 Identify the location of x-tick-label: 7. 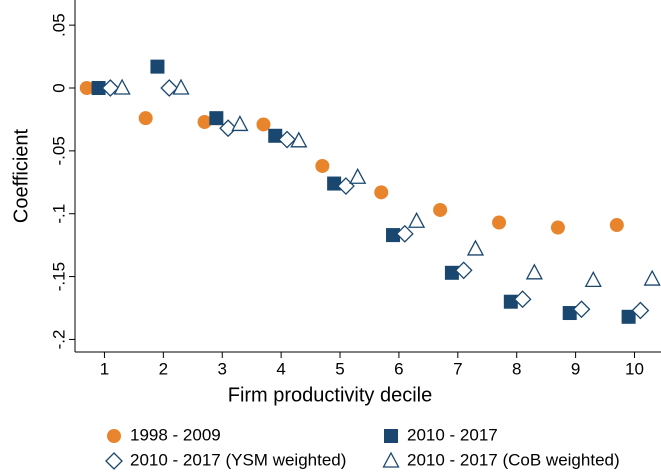
(457, 368).